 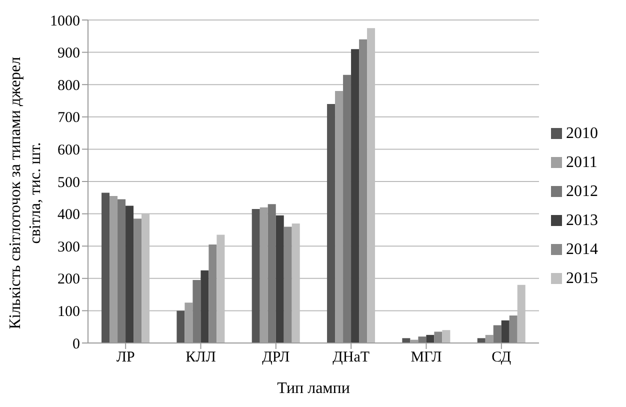 I want to click on y-tick-label: 800, so click(x=69, y=86).